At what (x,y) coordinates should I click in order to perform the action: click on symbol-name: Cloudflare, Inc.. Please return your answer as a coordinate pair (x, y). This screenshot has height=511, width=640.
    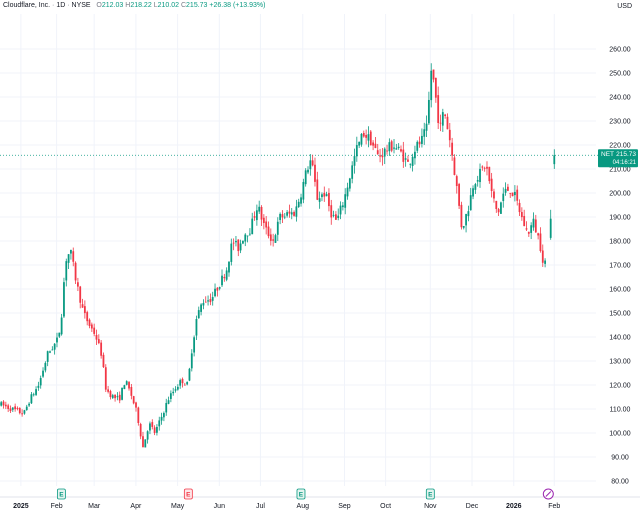
    Looking at the image, I should click on (27, 5).